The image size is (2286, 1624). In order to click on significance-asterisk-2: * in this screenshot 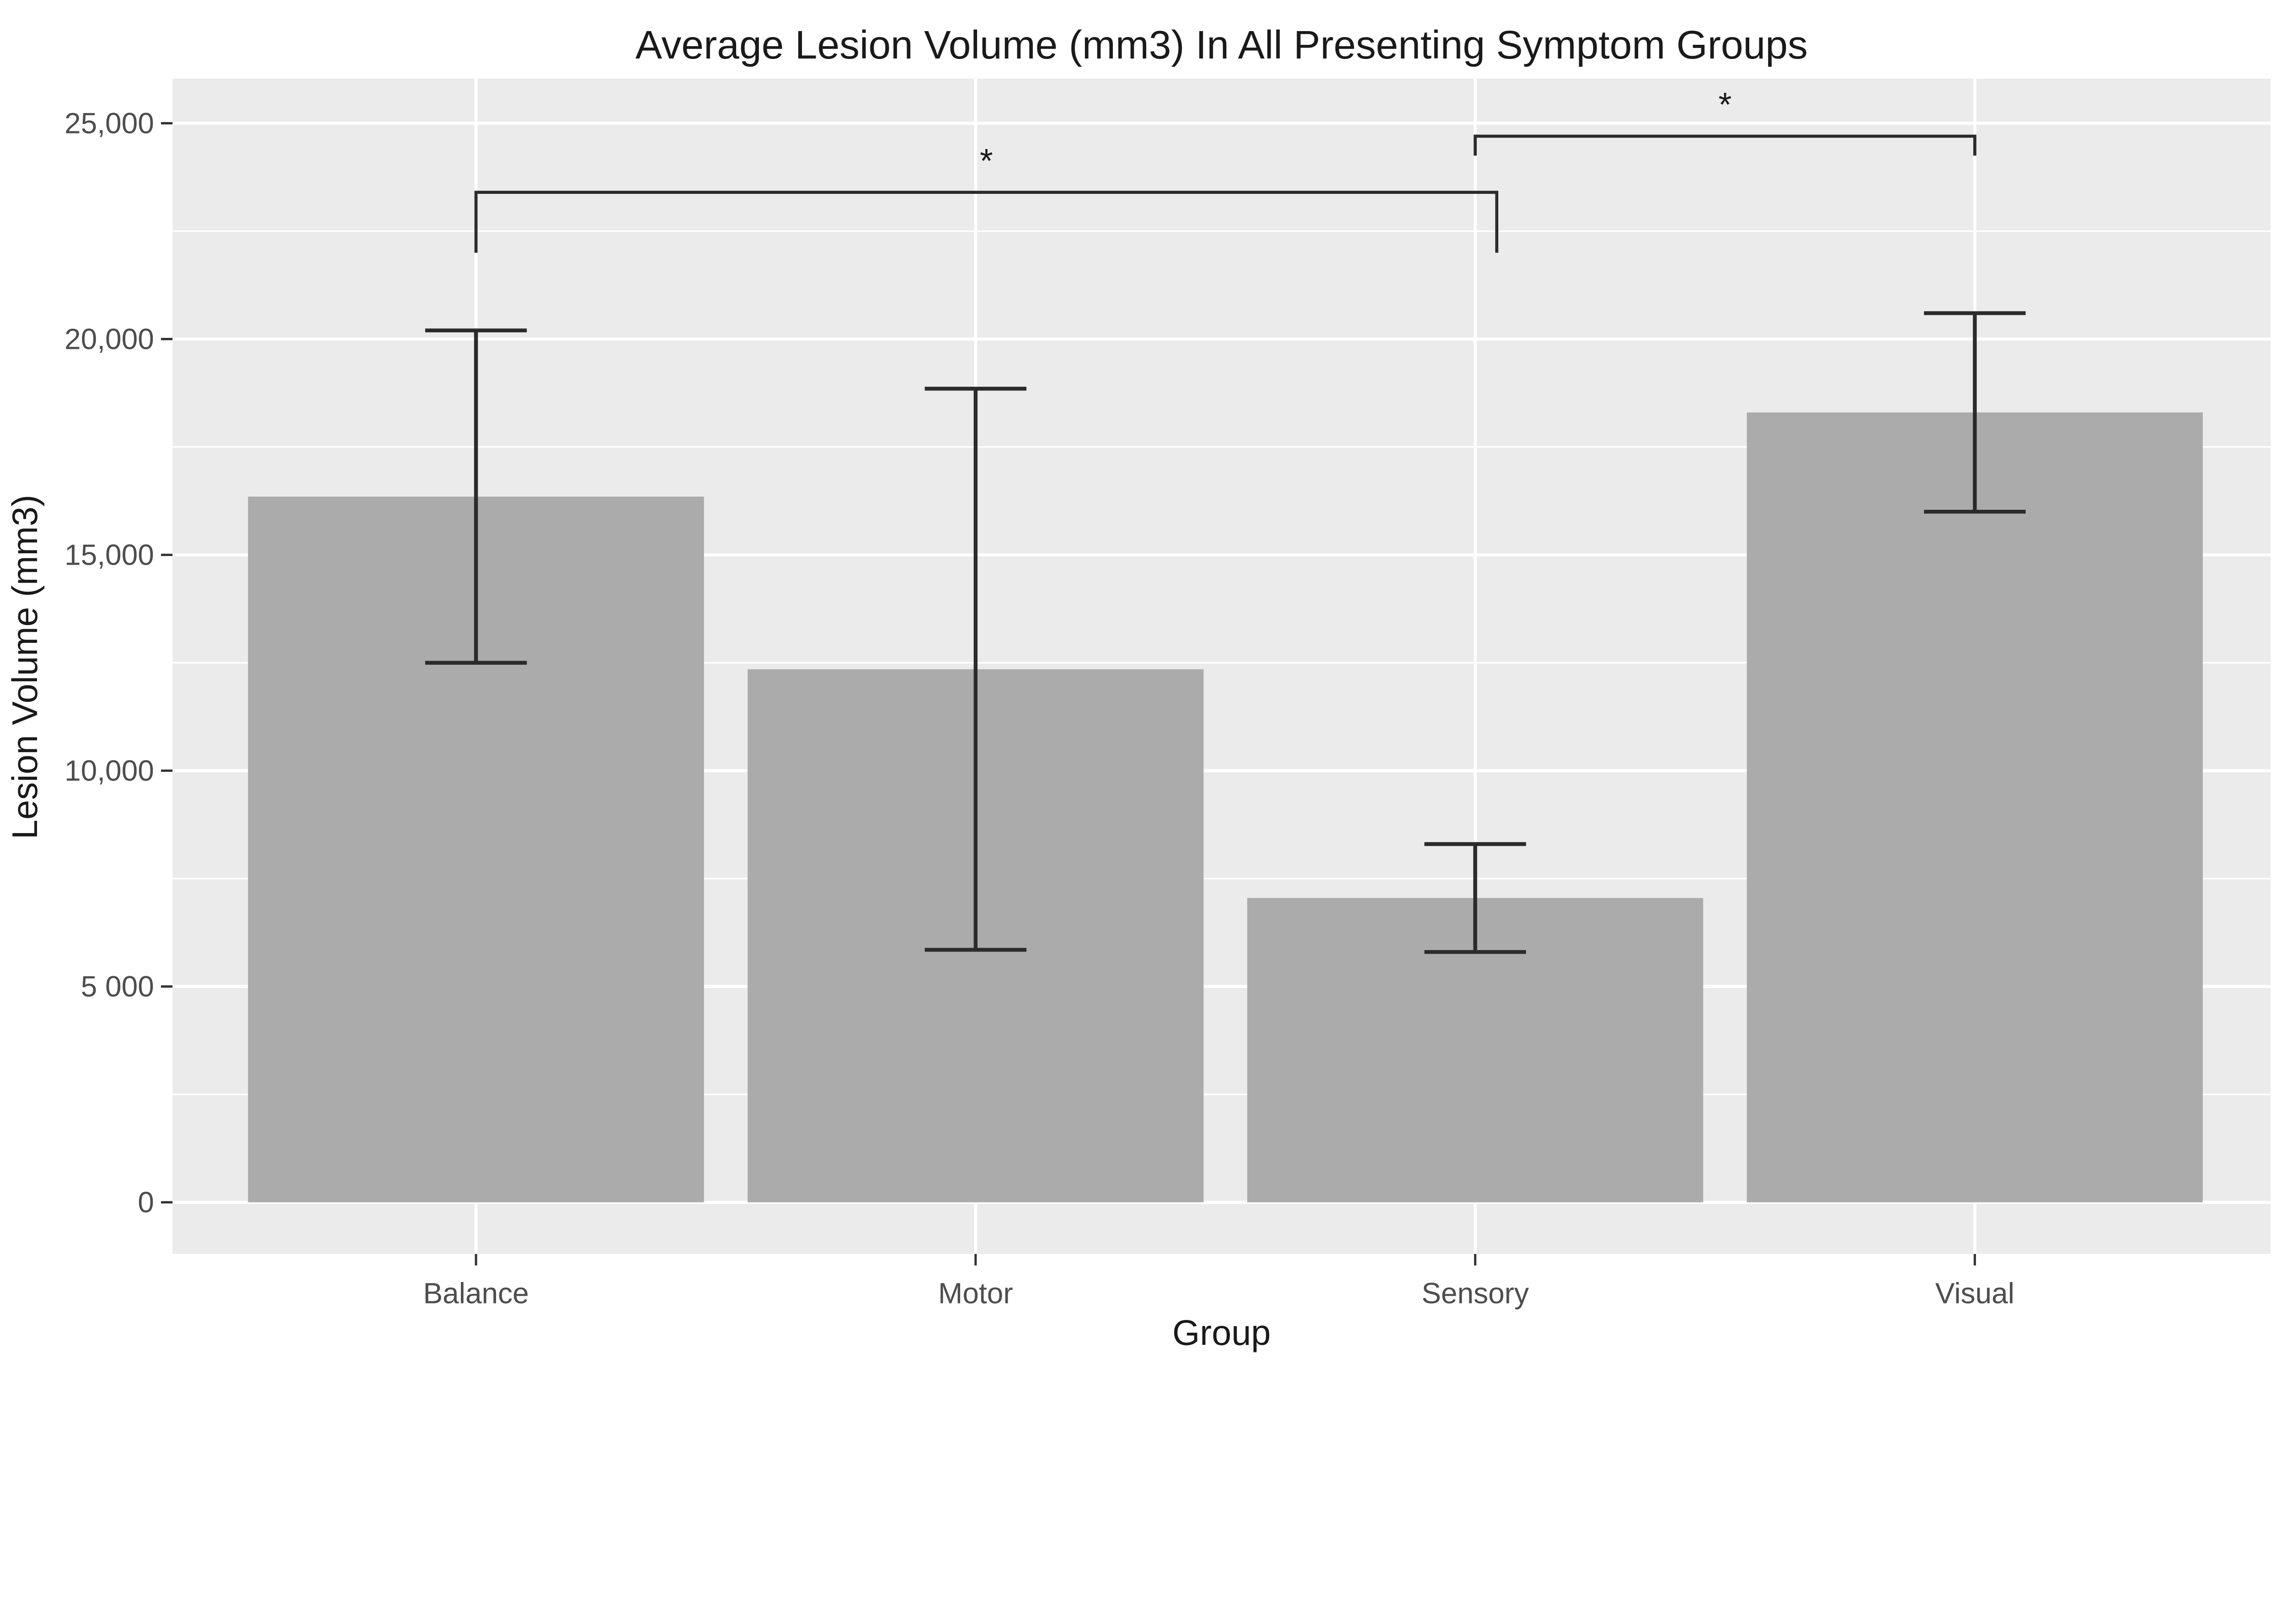, I will do `click(1725, 104)`.